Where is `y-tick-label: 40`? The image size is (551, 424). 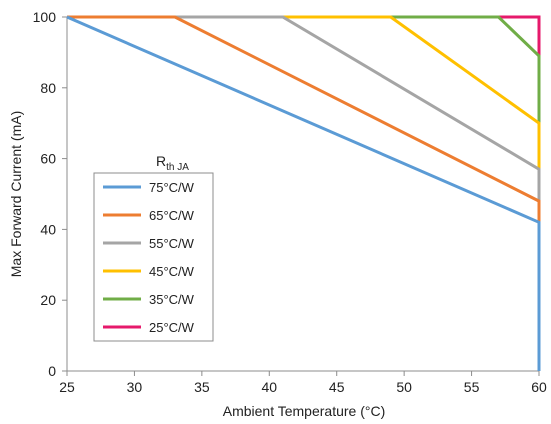
y-tick-label: 40 is located at coordinates (48, 229).